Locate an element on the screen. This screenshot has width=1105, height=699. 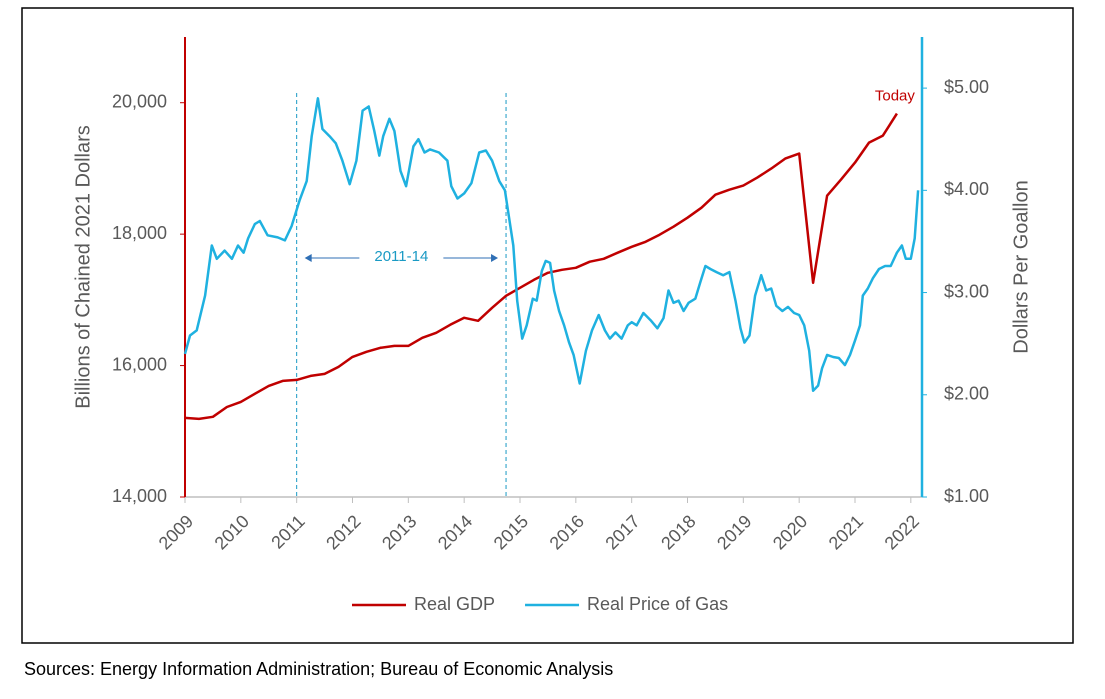
y2-tick-label: $4.00 is located at coordinates (966, 189).